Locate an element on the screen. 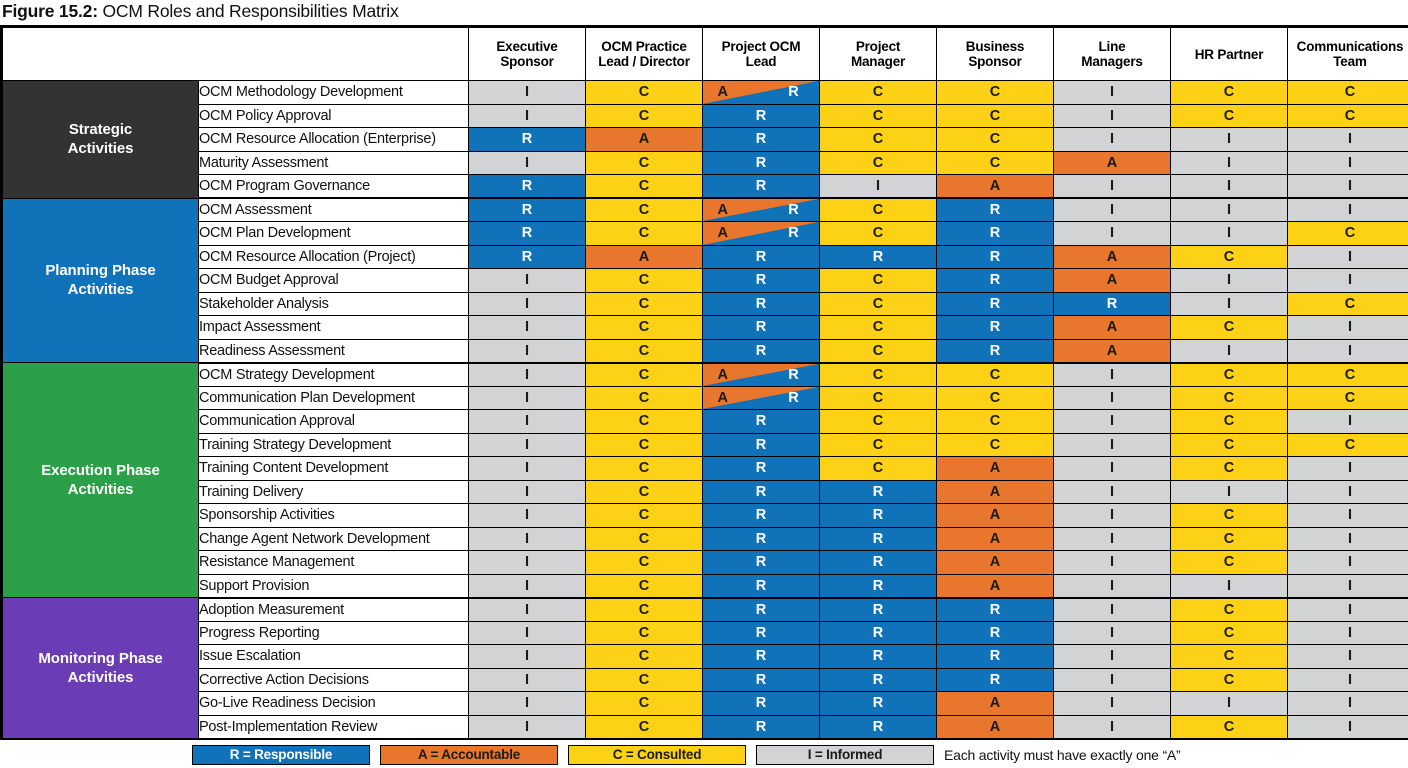 The height and width of the screenshot is (768, 1408). column-header-3: Project OCM Lead is located at coordinates (761, 54).